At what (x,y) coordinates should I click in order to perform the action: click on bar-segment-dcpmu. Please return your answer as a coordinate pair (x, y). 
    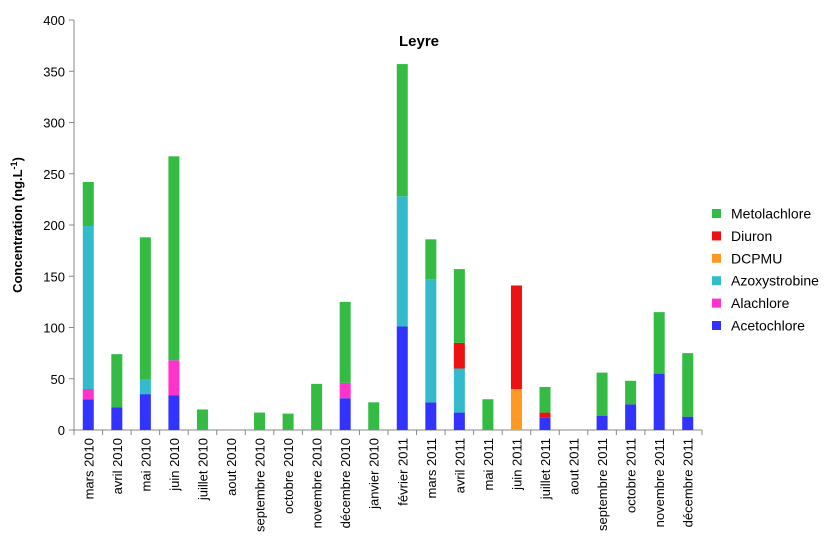
    Looking at the image, I should click on (516, 409).